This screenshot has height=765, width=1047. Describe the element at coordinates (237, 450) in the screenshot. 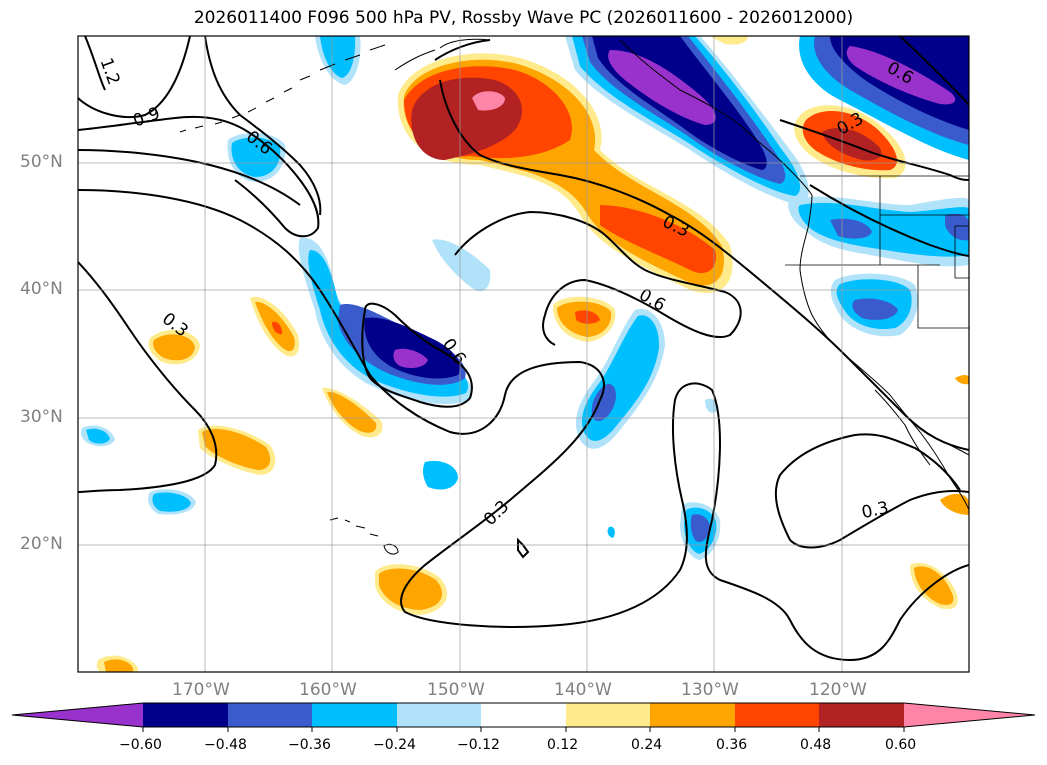

I see `positive-anomaly-28n-165w` at that location.